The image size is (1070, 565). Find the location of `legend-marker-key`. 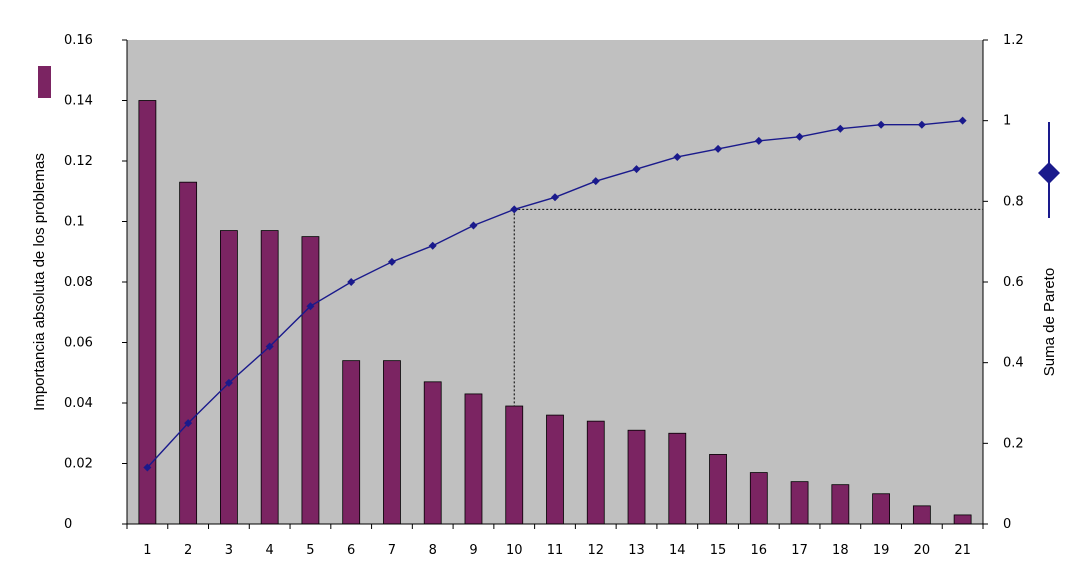

legend-marker-key is located at coordinates (1049, 173).